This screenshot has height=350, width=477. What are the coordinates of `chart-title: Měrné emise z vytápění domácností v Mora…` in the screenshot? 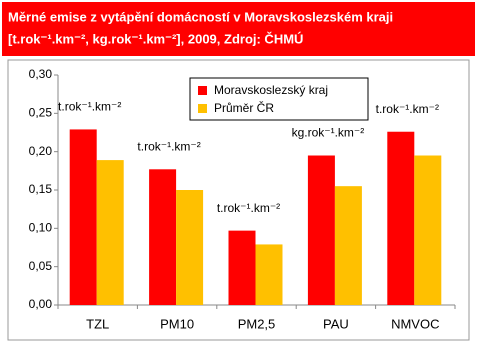 It's located at (200, 16).